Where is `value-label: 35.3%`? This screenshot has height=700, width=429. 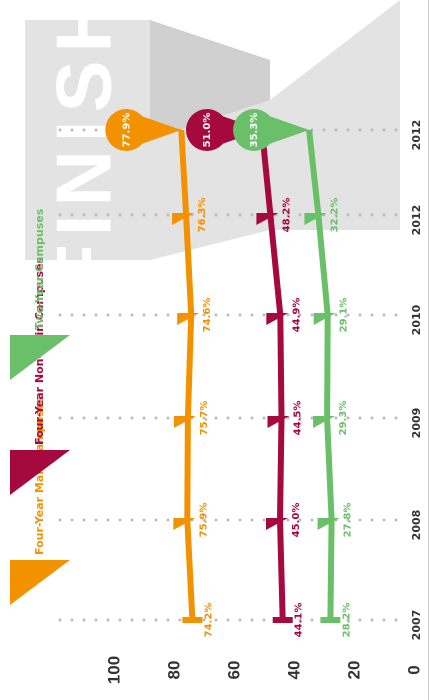 value-label: 35.3% is located at coordinates (254, 130).